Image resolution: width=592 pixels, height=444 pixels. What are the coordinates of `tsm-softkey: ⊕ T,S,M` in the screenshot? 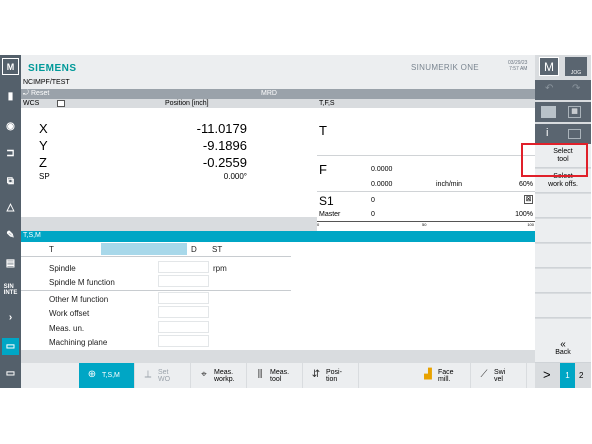 It's located at (107, 375).